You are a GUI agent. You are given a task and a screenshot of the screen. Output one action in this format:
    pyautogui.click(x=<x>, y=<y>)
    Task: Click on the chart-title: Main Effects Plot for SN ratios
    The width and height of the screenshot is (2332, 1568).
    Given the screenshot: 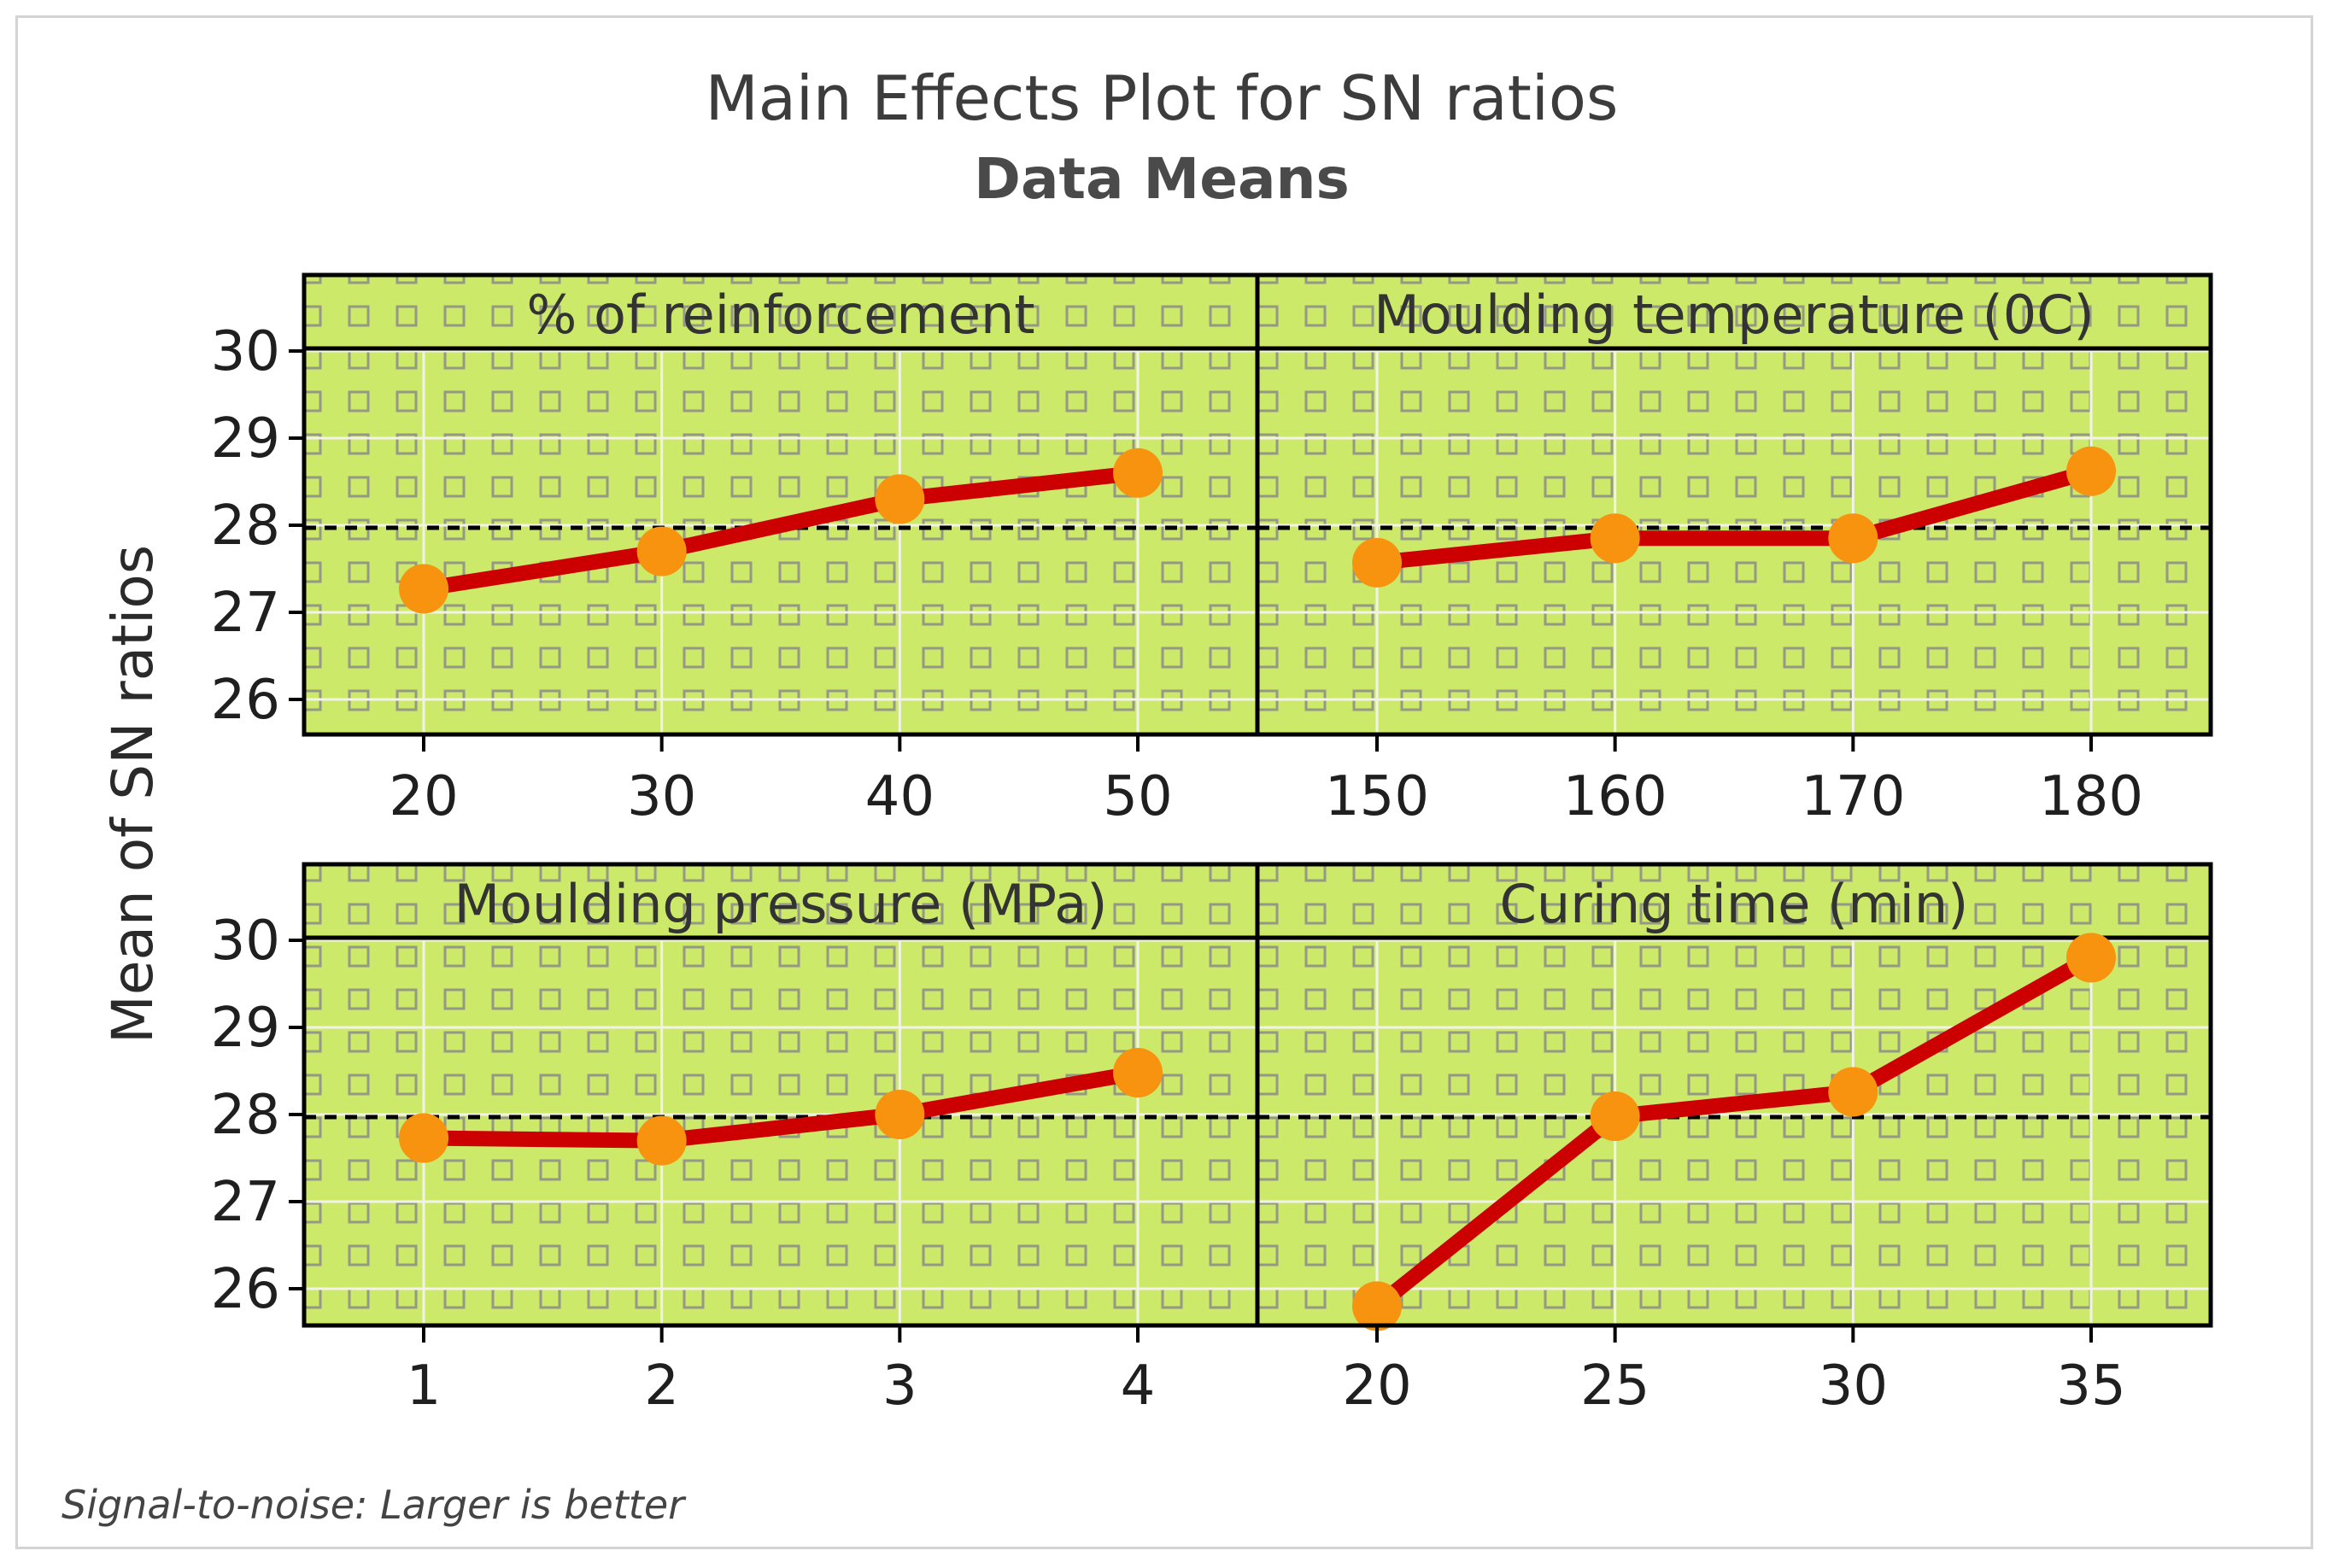 What is the action you would take?
    pyautogui.click(x=1162, y=98)
    